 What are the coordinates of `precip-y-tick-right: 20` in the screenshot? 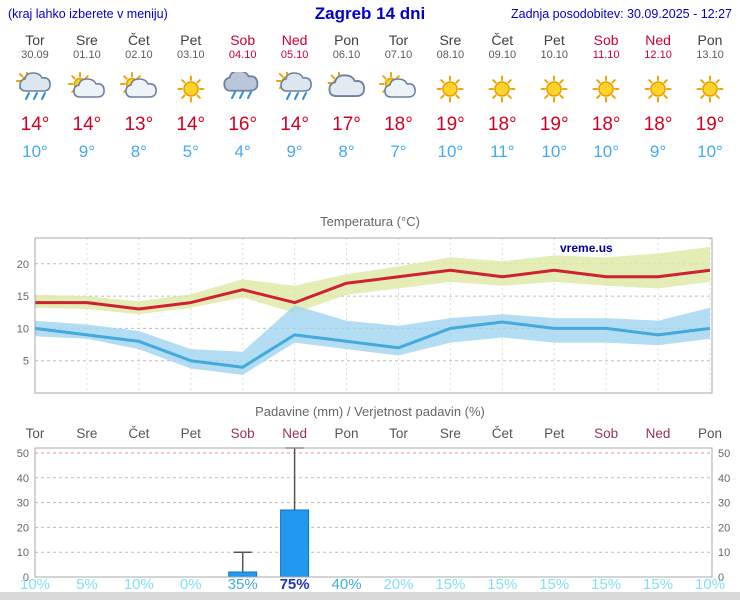 It's located at (724, 528).